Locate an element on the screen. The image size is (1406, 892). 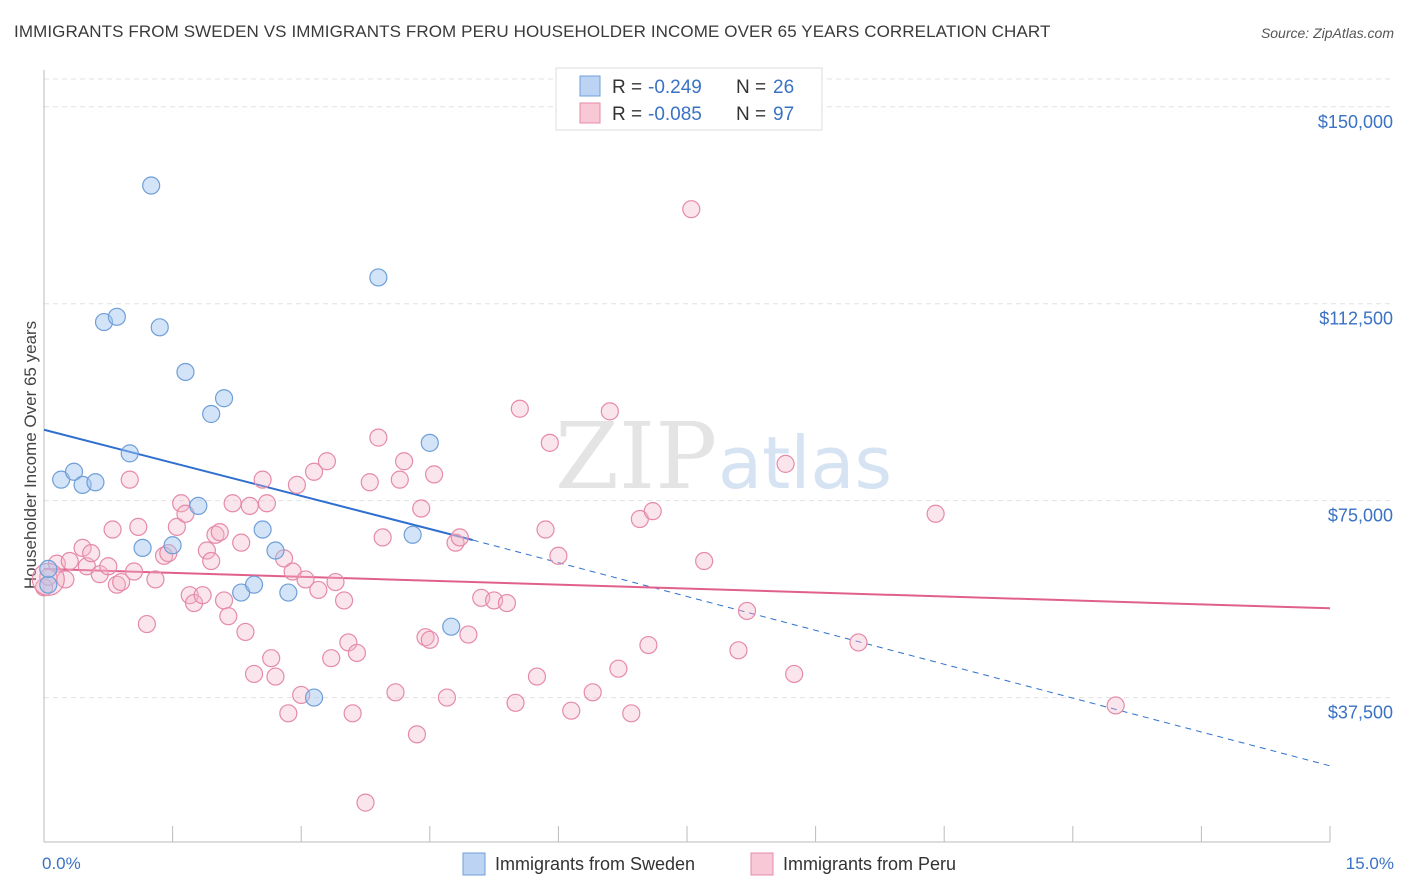
trend-line-sweden is located at coordinates (258, 484).